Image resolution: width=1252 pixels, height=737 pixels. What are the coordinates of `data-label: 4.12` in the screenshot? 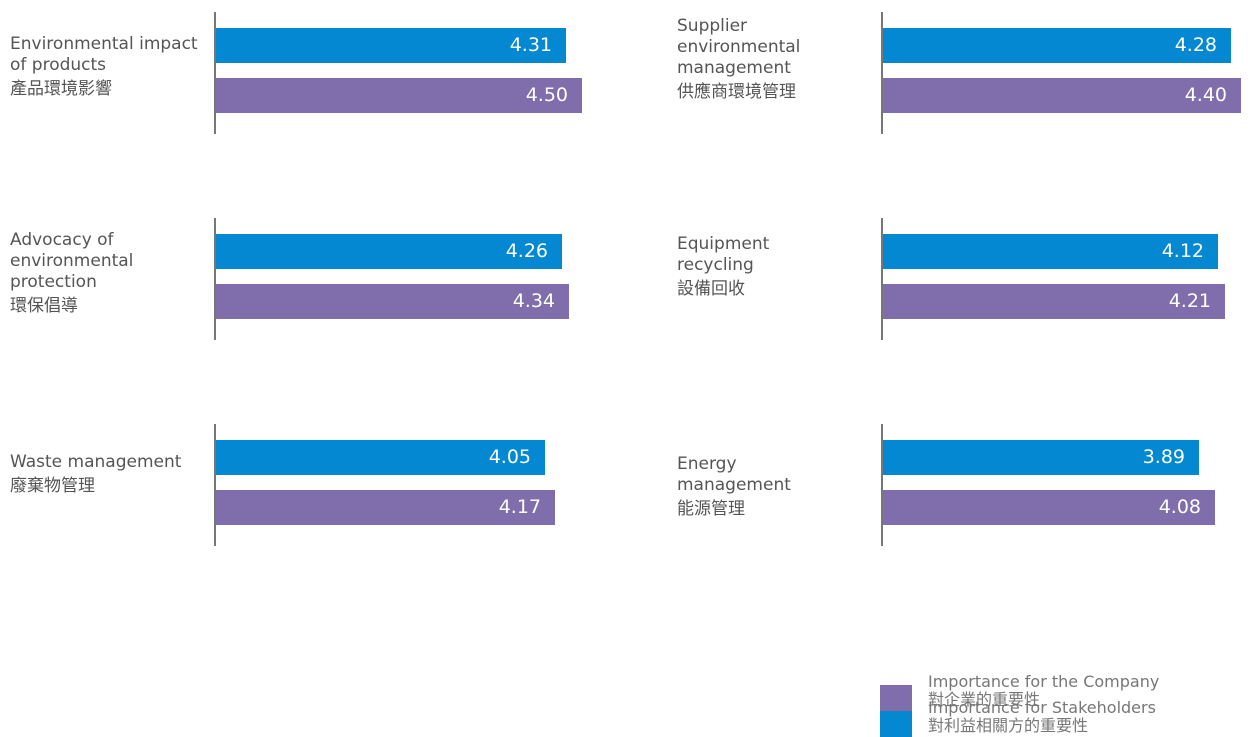 It's located at (1182, 251).